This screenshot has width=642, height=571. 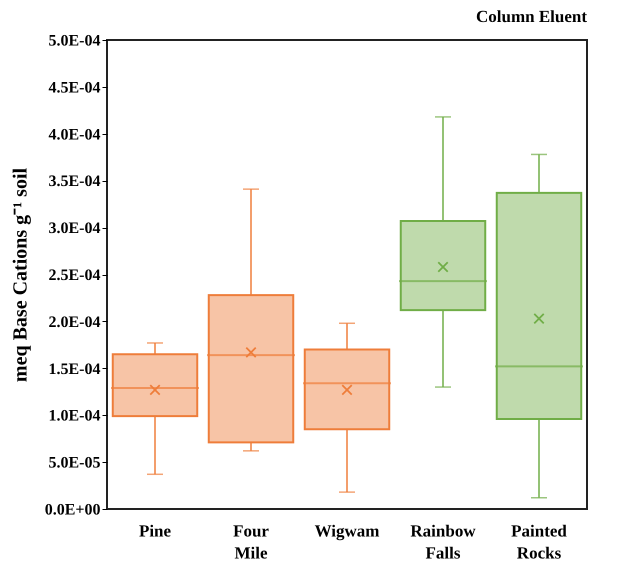 I want to click on y-tick-label: 2.5E-04, so click(x=74, y=275).